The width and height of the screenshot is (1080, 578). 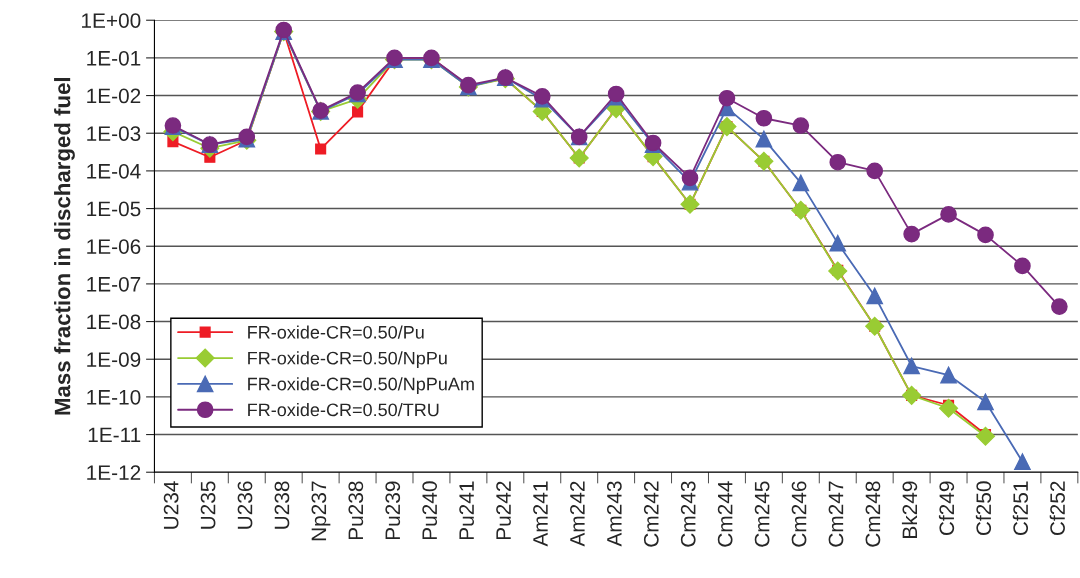 What do you see at coordinates (651, 514) in the screenshot?
I see `x-tick-label: Cm242` at bounding box center [651, 514].